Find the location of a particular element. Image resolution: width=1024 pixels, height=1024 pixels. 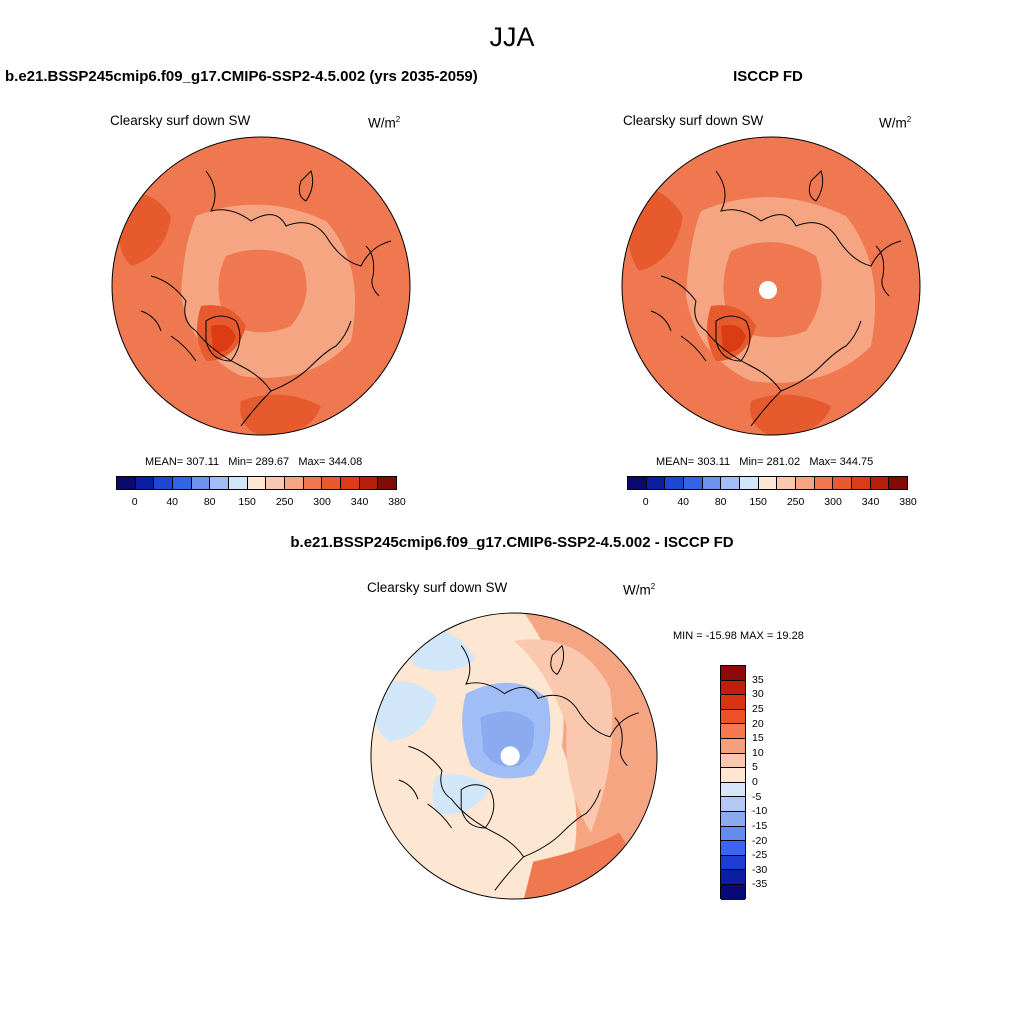

colorbar-tick-label: -15 is located at coordinates (760, 825).